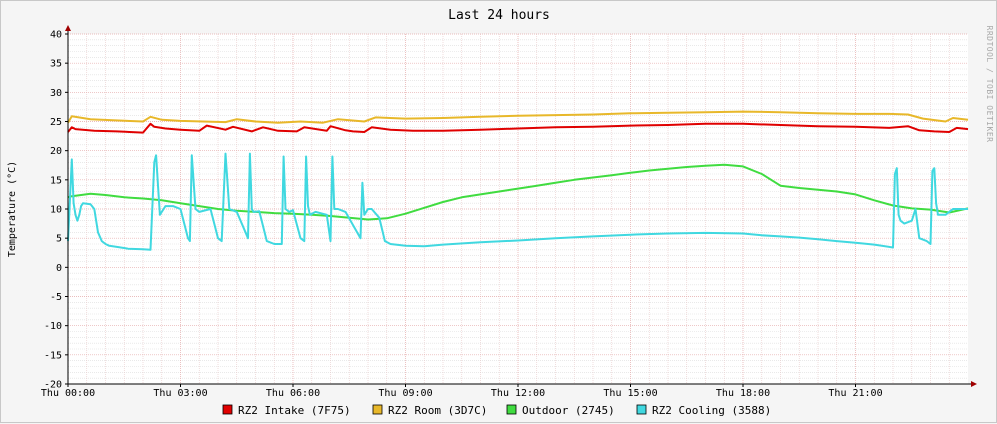 The height and width of the screenshot is (424, 997). Describe the element at coordinates (56, 180) in the screenshot. I see `y-tick-label: 15` at that location.